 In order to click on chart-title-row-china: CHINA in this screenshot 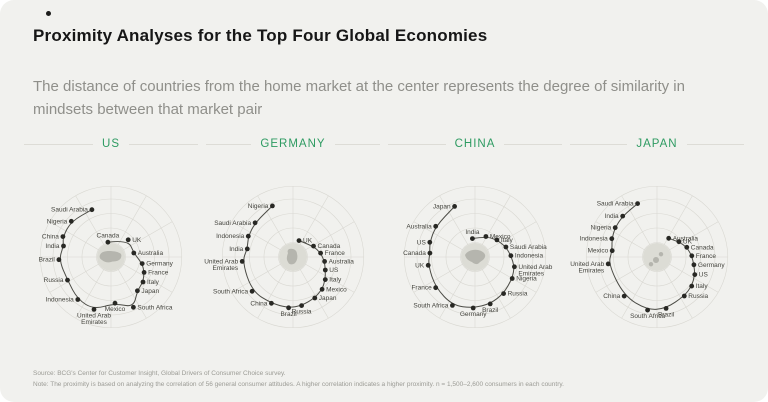, I will do `click(475, 144)`.